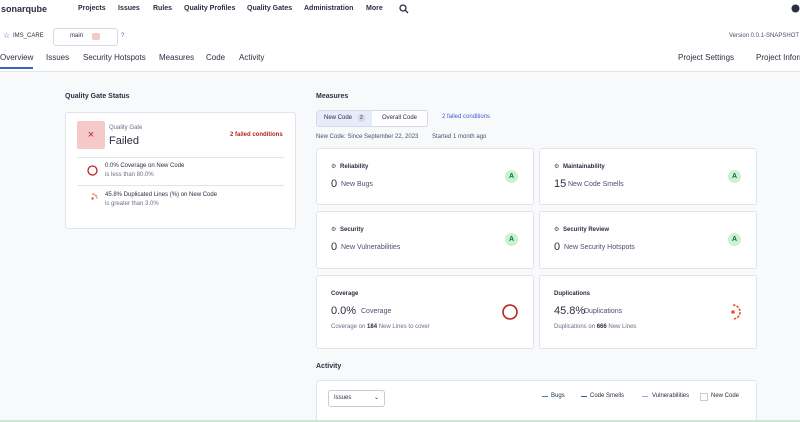 Image resolution: width=800 pixels, height=422 pixels. What do you see at coordinates (404, 9) in the screenshot?
I see `search-icon` at bounding box center [404, 9].